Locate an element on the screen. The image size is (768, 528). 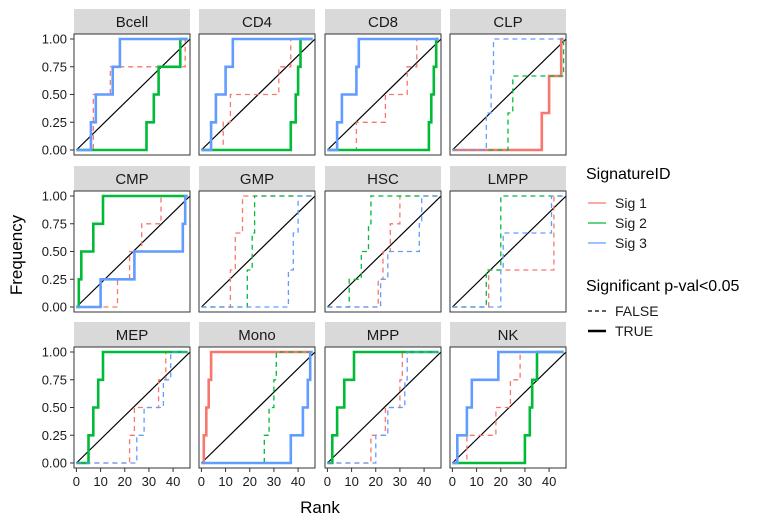
facet-panel-cd4: CD4 is located at coordinates (257, 82).